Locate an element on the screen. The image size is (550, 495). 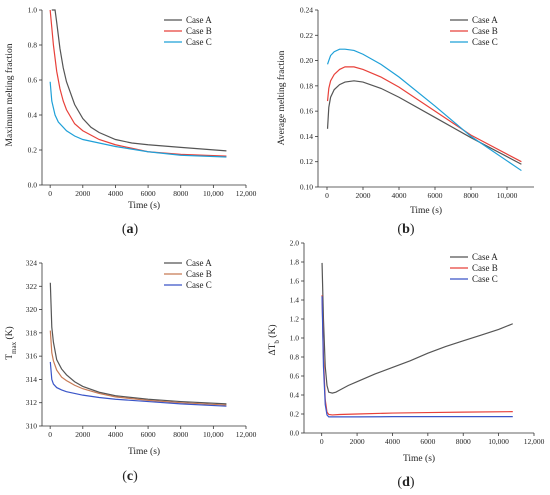
y-tick-label: 1.4 is located at coordinates (295, 300).